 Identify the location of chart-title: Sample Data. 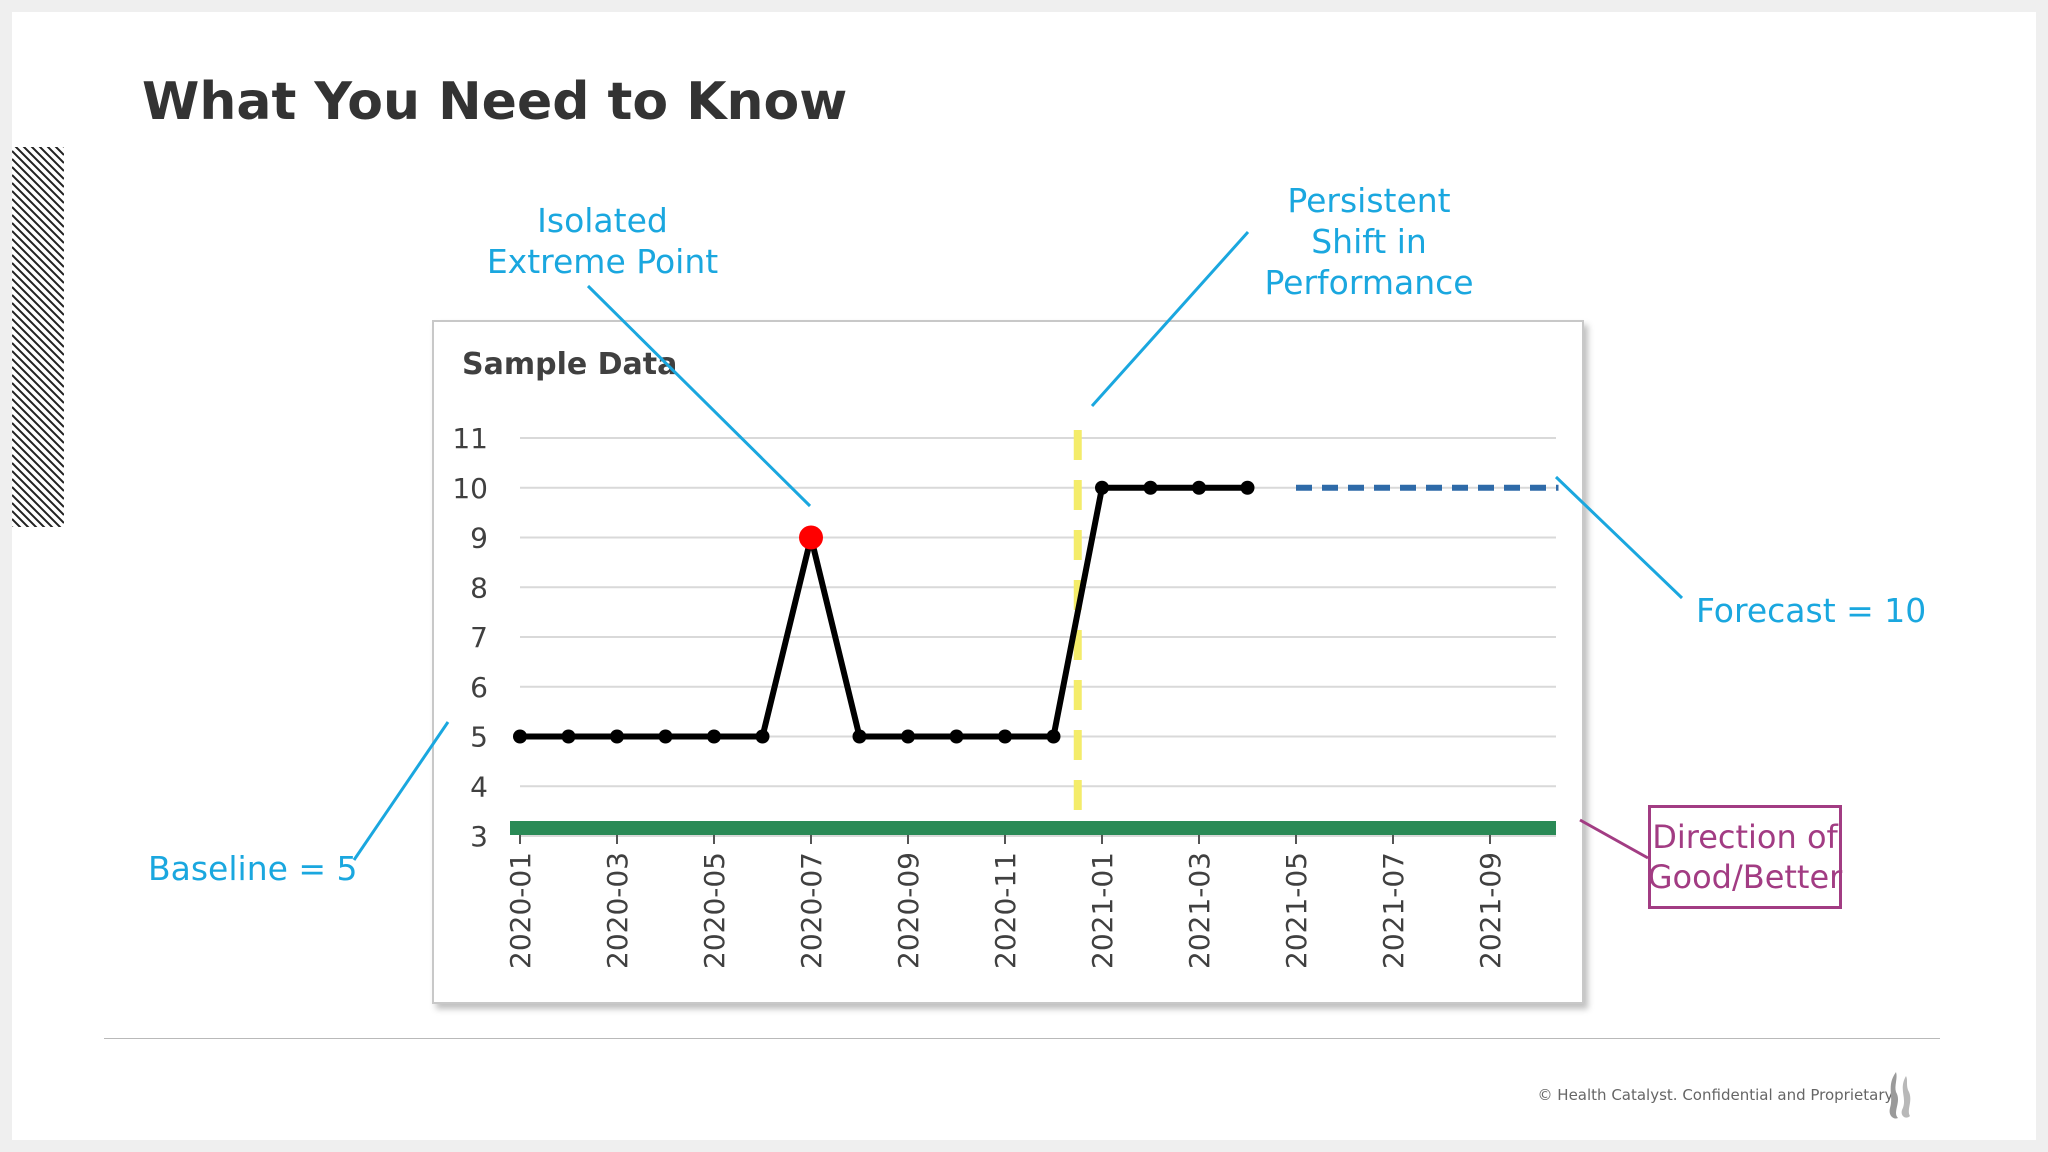
(569, 364).